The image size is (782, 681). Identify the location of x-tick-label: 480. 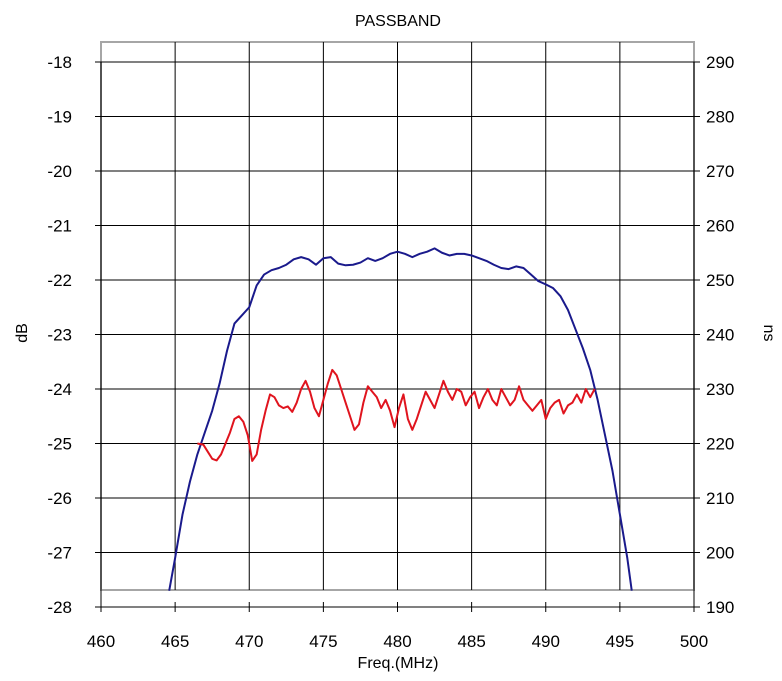
(397, 641).